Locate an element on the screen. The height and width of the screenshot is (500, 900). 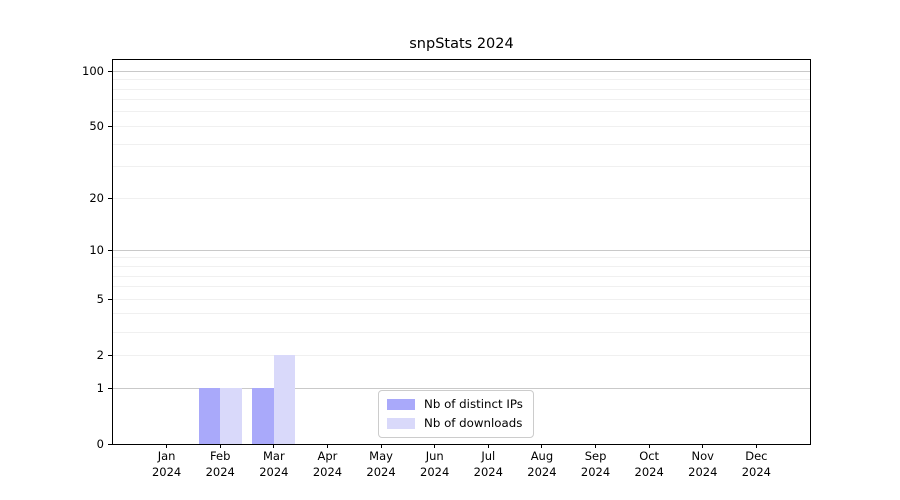
x-tick-mark-feb is located at coordinates (220, 446).